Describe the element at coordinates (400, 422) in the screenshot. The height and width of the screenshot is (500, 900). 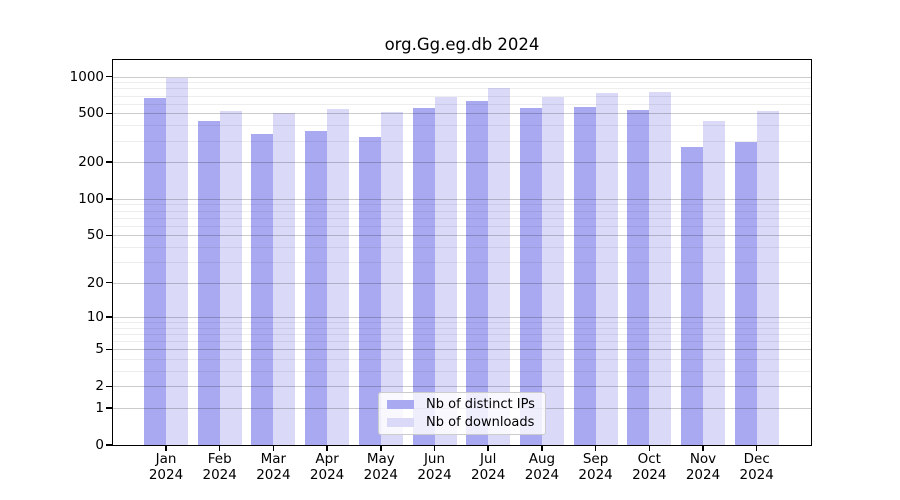
I see `legend-swatch-downloads` at that location.